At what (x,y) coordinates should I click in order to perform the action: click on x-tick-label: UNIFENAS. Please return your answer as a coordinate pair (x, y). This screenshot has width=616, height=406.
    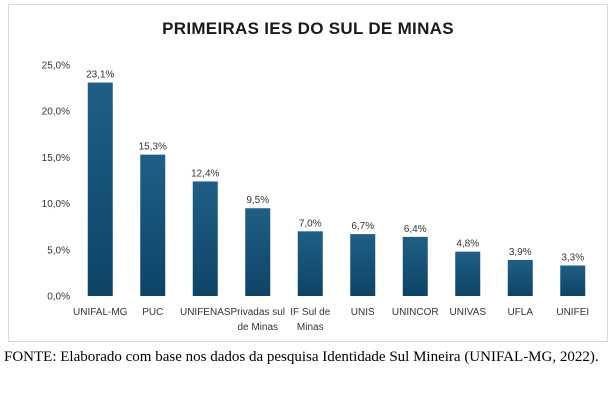
    Looking at the image, I should click on (205, 312).